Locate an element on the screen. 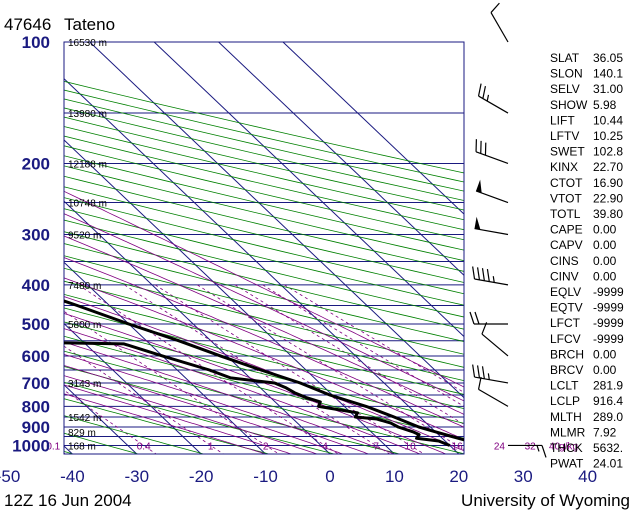 This screenshot has height=512, width=640. mixing-ratio-label: 2 is located at coordinates (266, 446).